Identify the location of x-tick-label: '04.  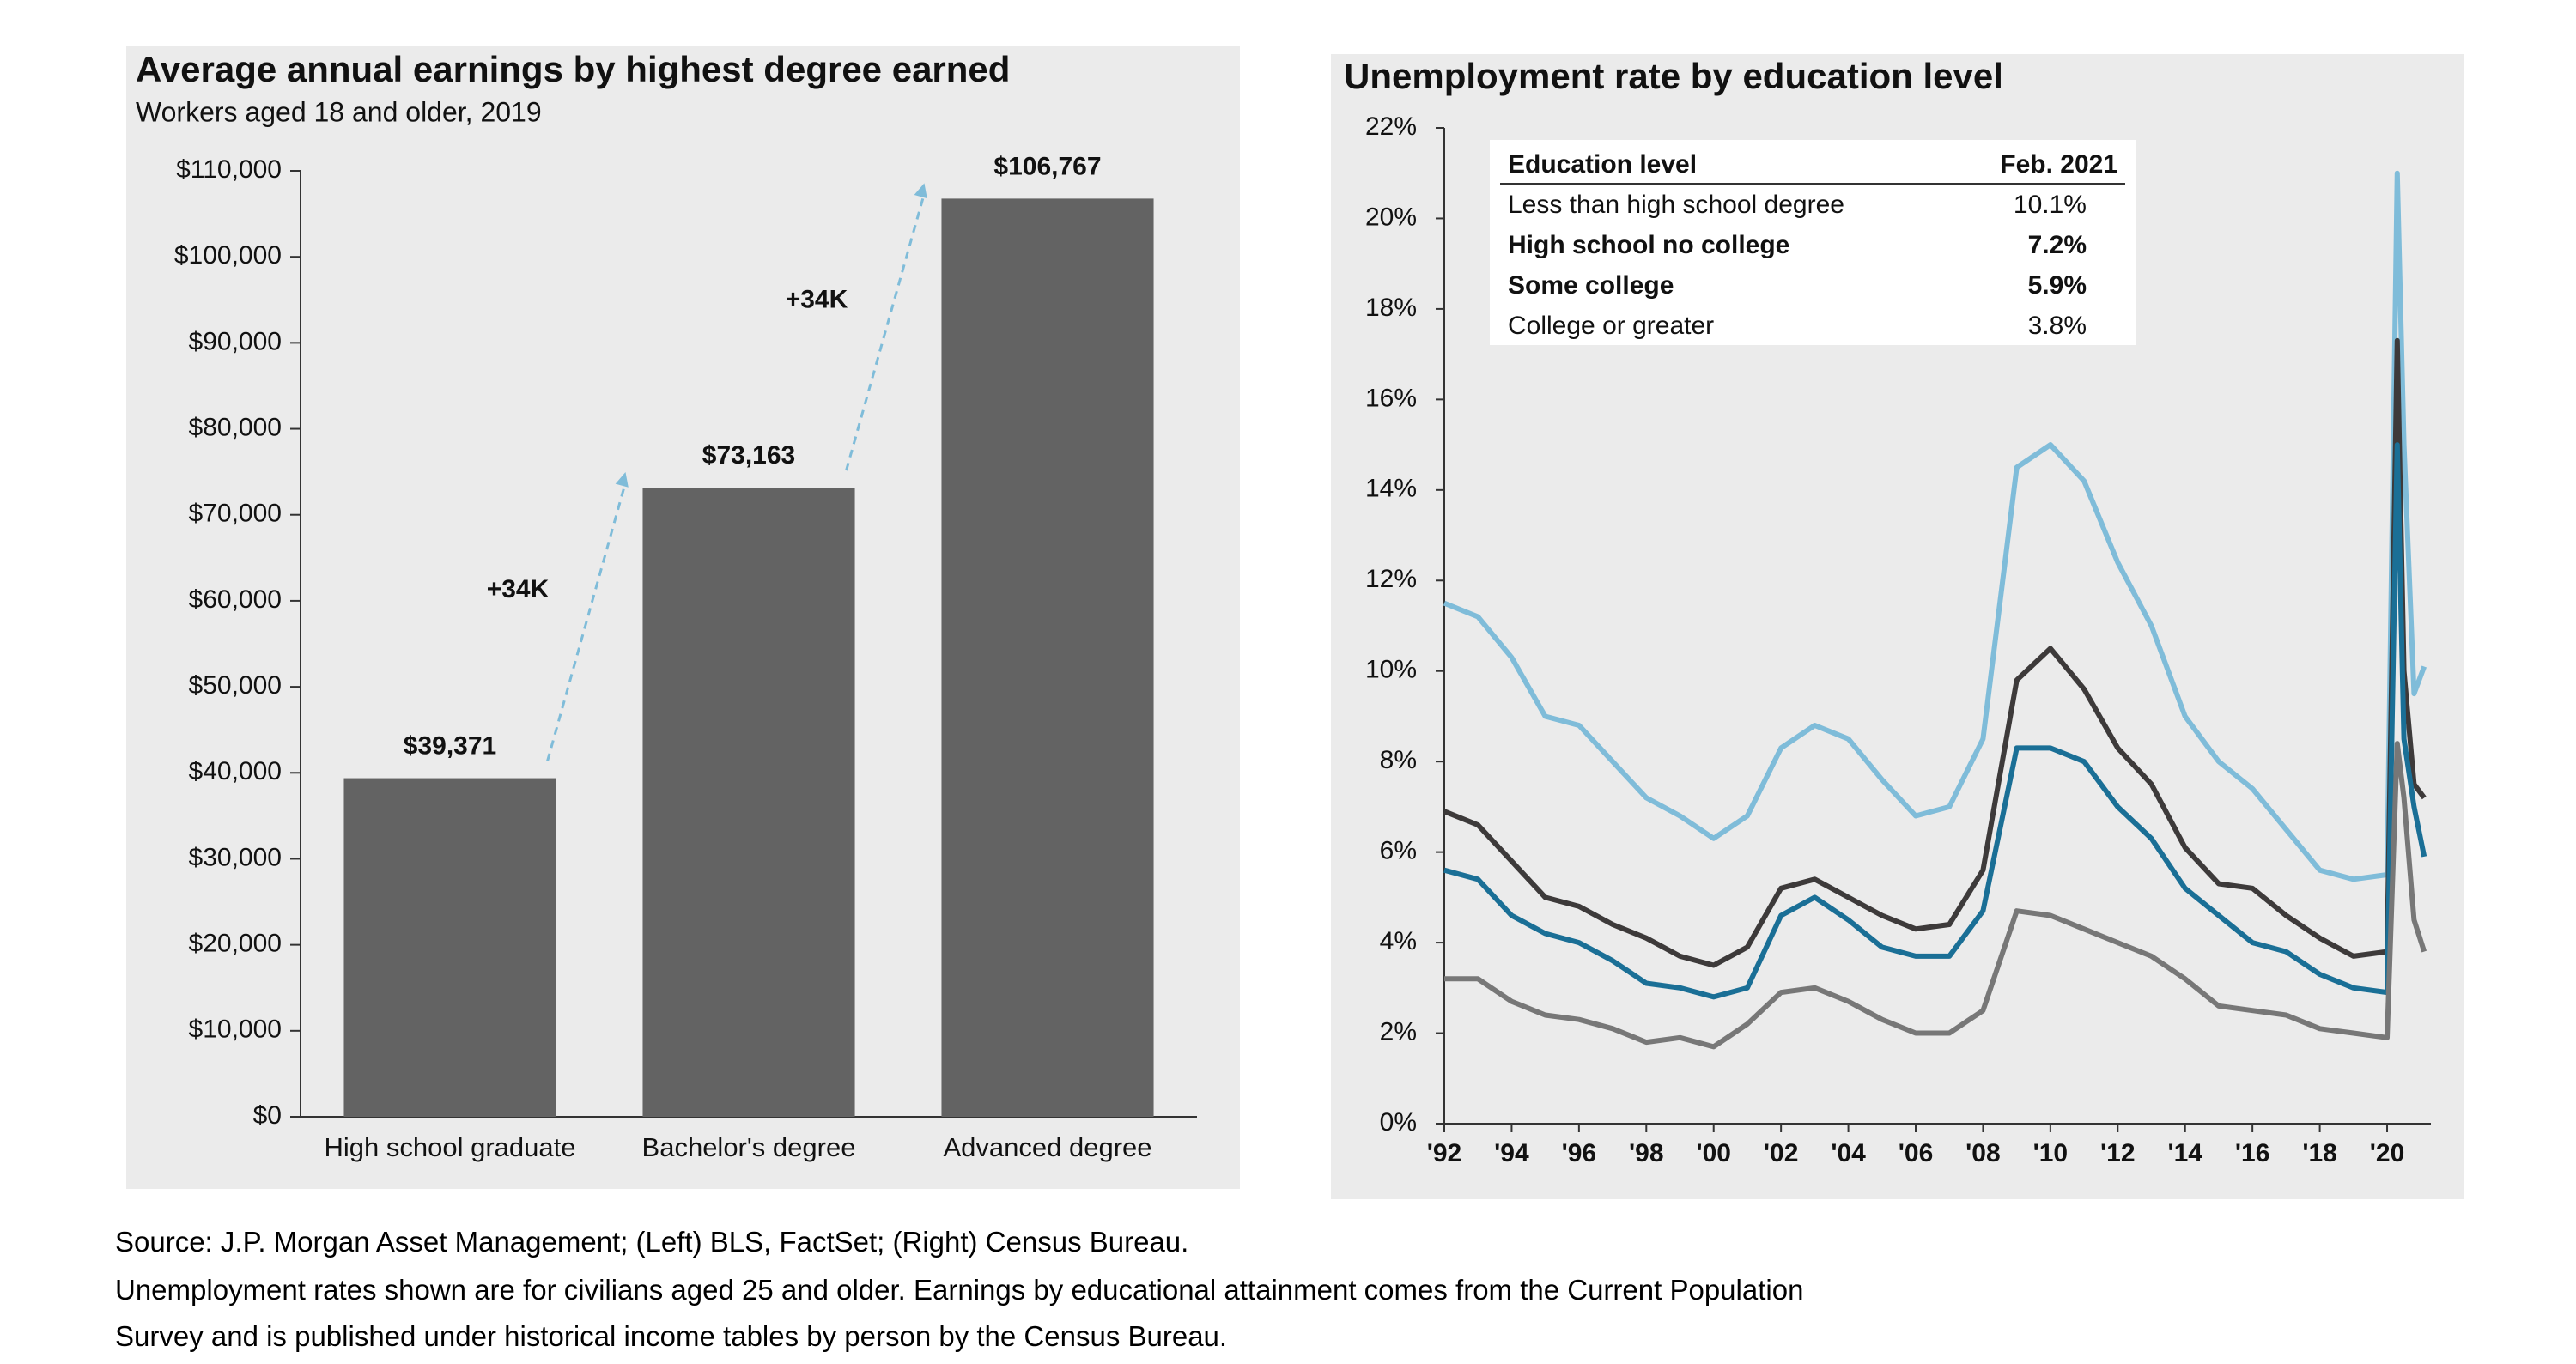
(1849, 1153).